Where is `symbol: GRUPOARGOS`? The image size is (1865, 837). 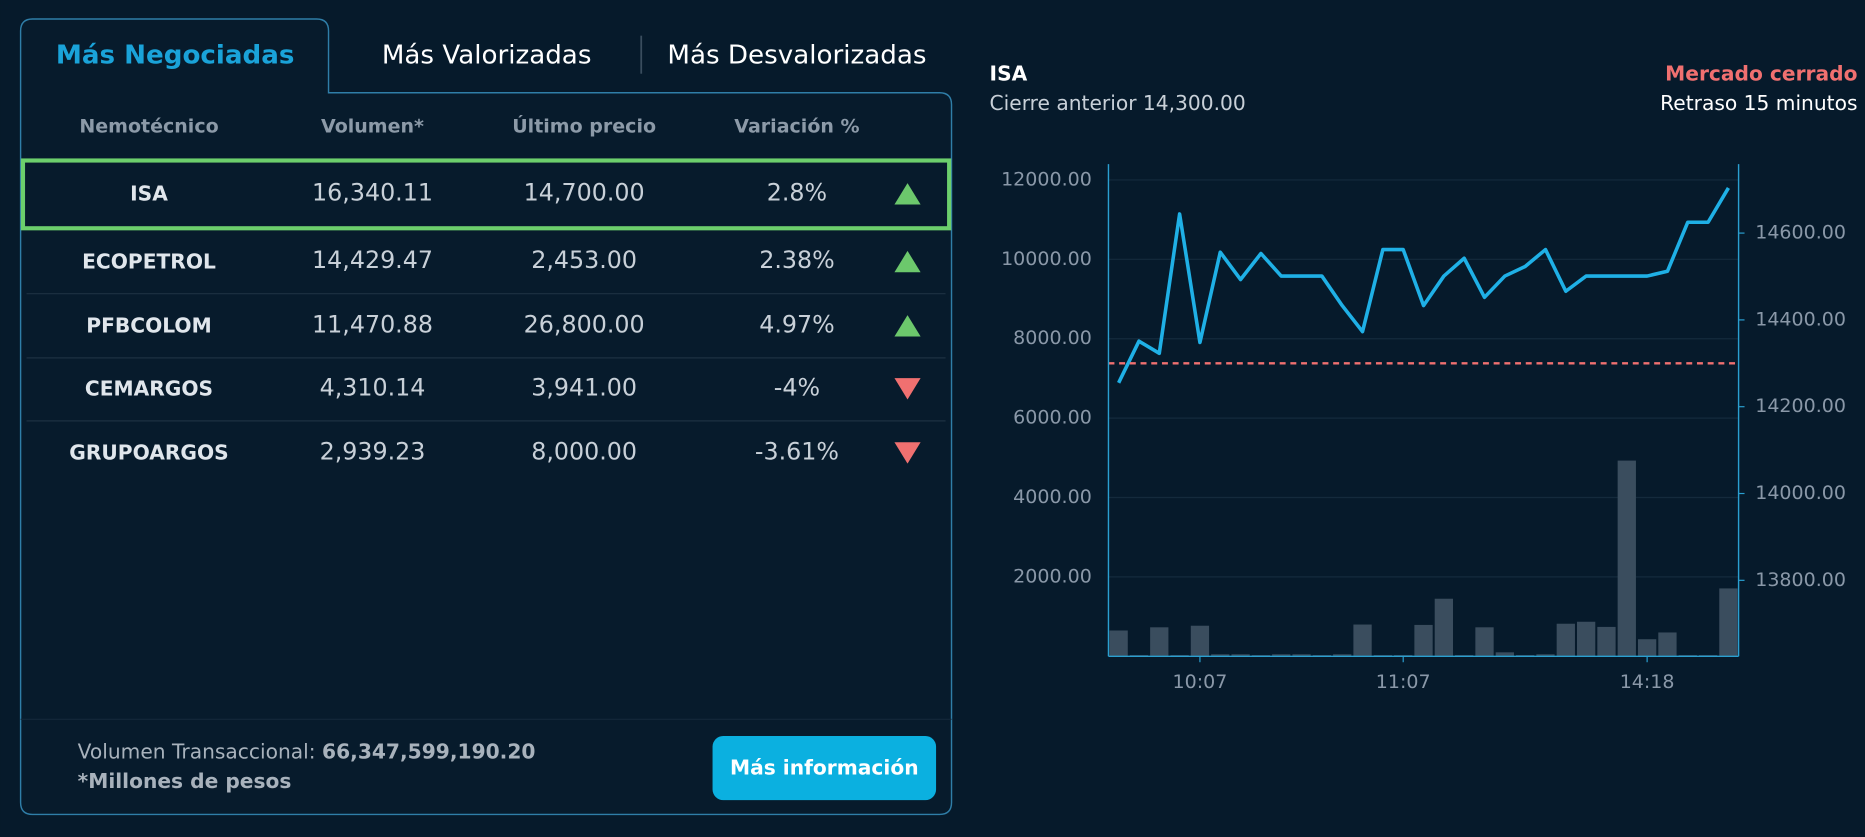
symbol: GRUPOARGOS is located at coordinates (148, 453).